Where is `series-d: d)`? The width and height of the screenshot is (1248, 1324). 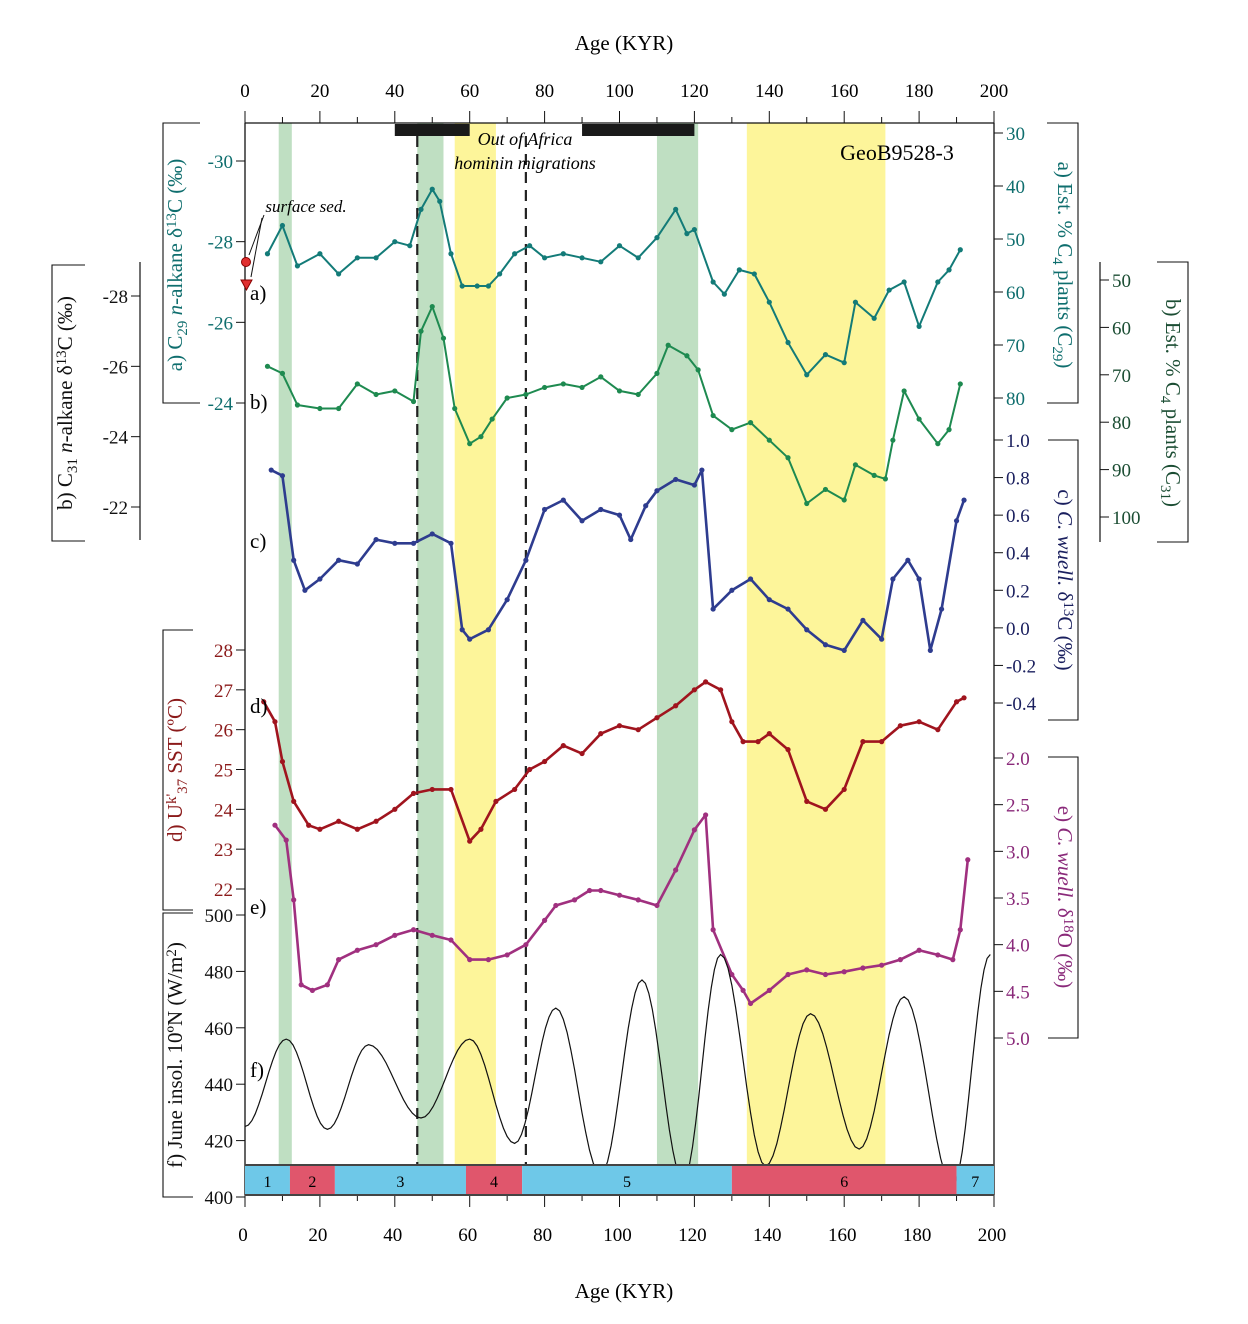
series-d: d) is located at coordinates (608, 761).